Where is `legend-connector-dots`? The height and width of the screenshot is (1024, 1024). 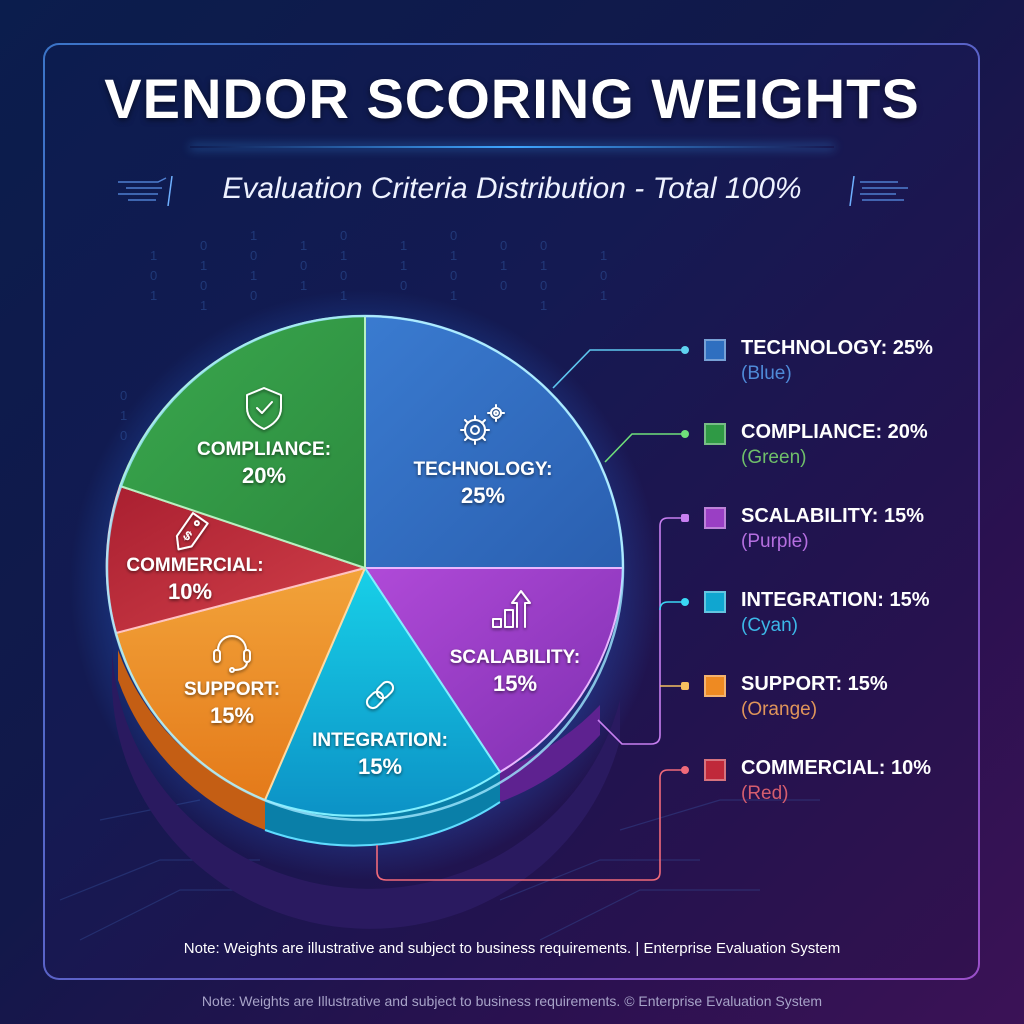 legend-connector-dots is located at coordinates (685, 560).